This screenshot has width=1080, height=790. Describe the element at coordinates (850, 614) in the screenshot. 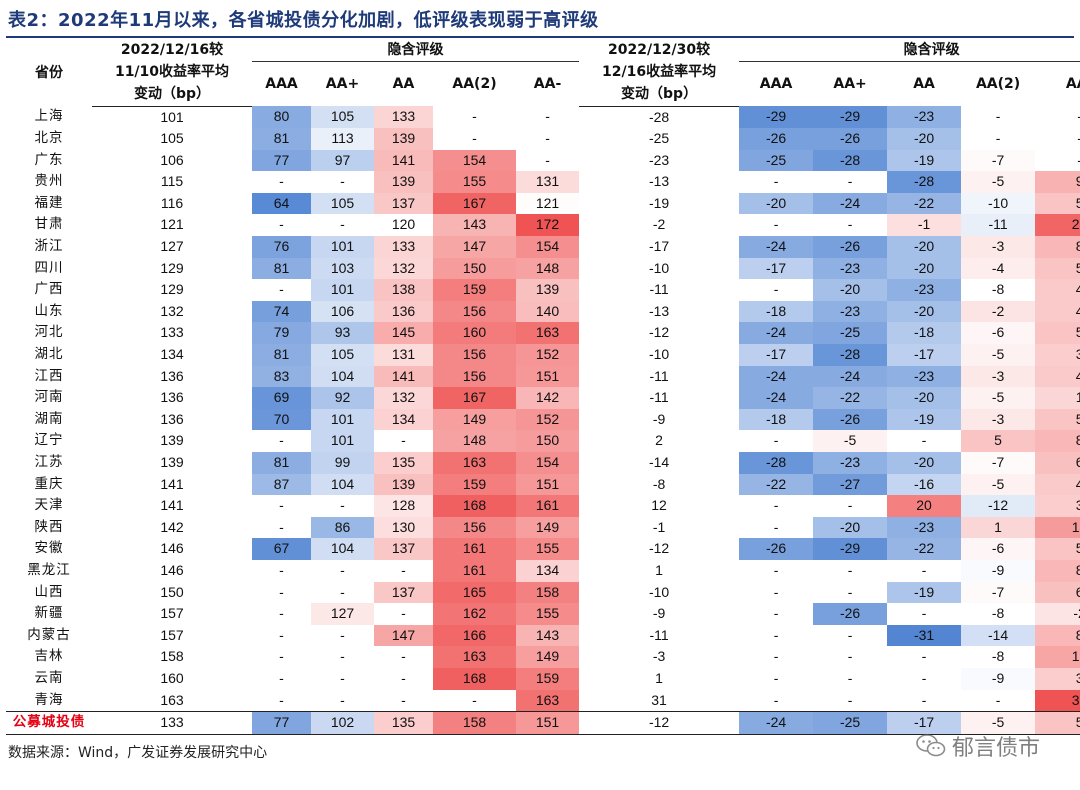

I see `rating-cell: -26` at that location.